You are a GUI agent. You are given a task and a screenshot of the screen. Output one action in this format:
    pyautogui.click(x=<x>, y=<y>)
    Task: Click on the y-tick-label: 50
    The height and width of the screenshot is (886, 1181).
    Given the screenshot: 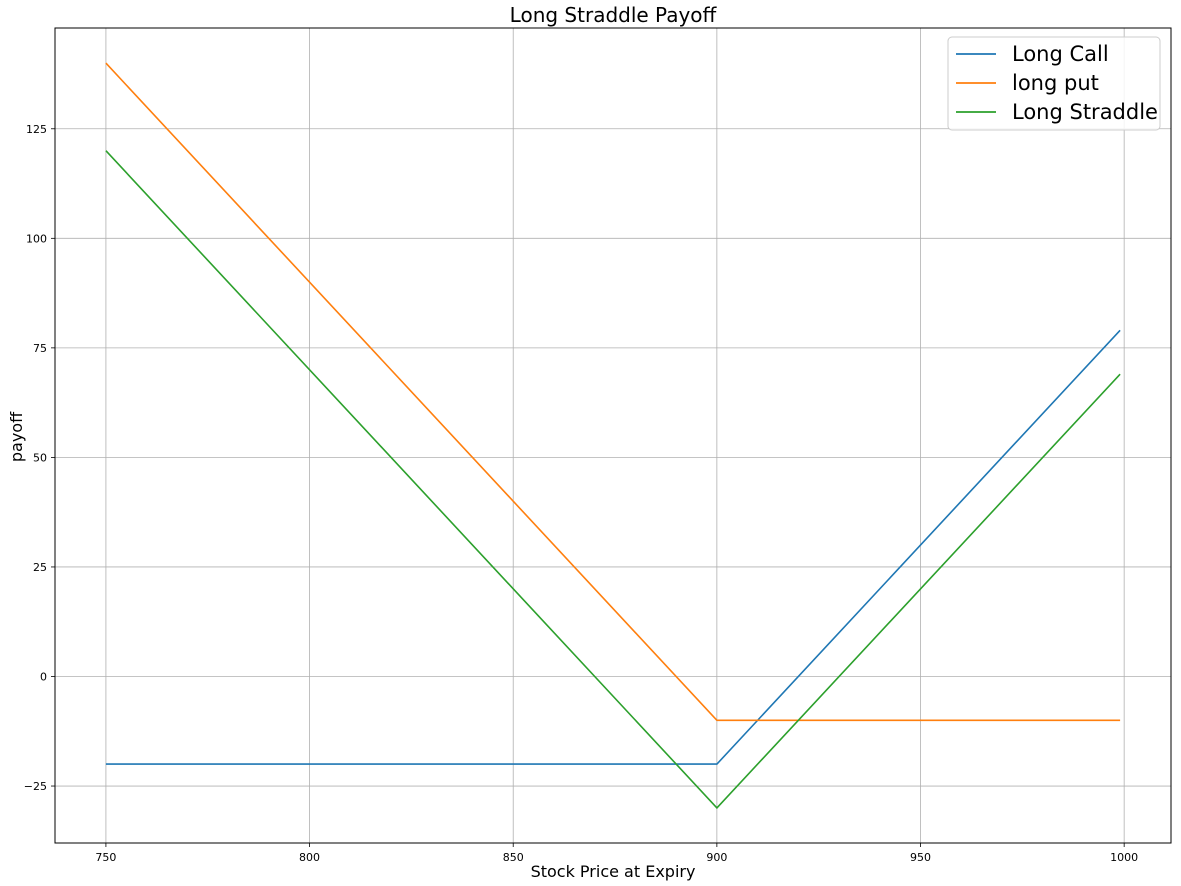 What is the action you would take?
    pyautogui.click(x=40, y=457)
    